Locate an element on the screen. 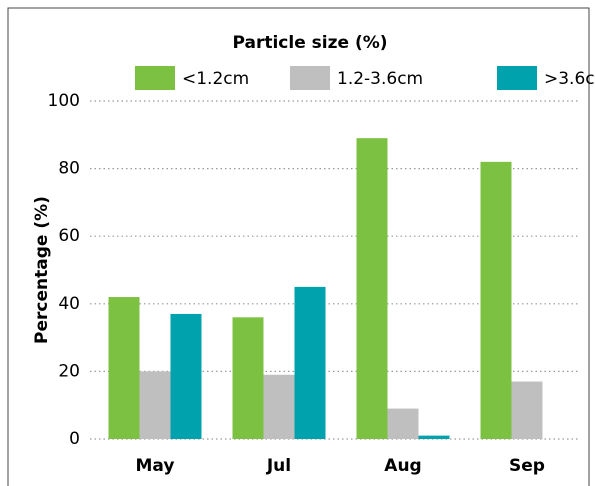  x-tick-label: Jul is located at coordinates (278, 466).